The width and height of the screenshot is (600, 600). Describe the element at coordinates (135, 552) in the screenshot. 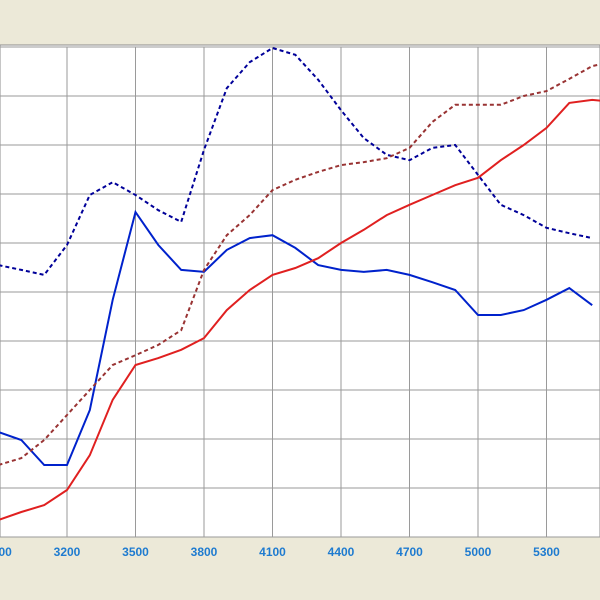

I see `x-tick-label: 3500` at that location.